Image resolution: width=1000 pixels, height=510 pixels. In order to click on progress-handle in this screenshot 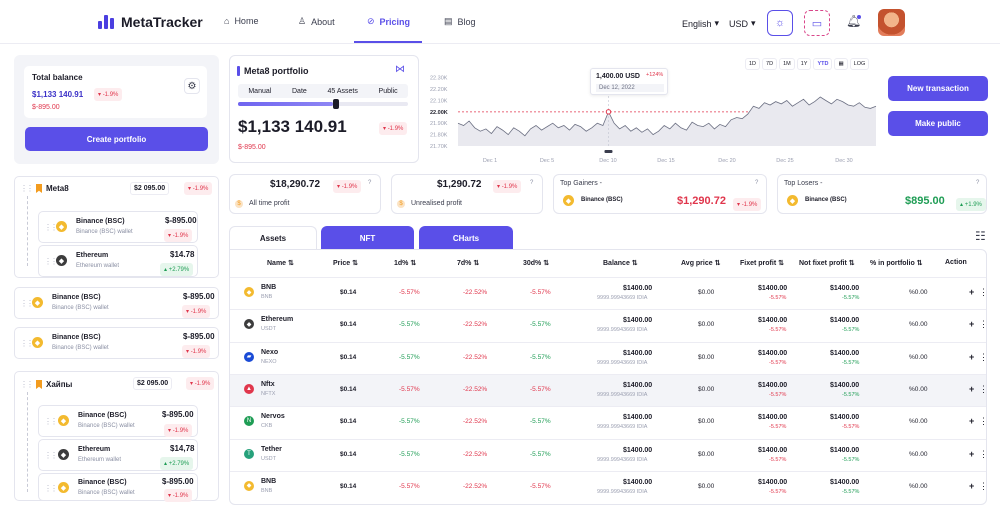, I will do `click(336, 104)`.